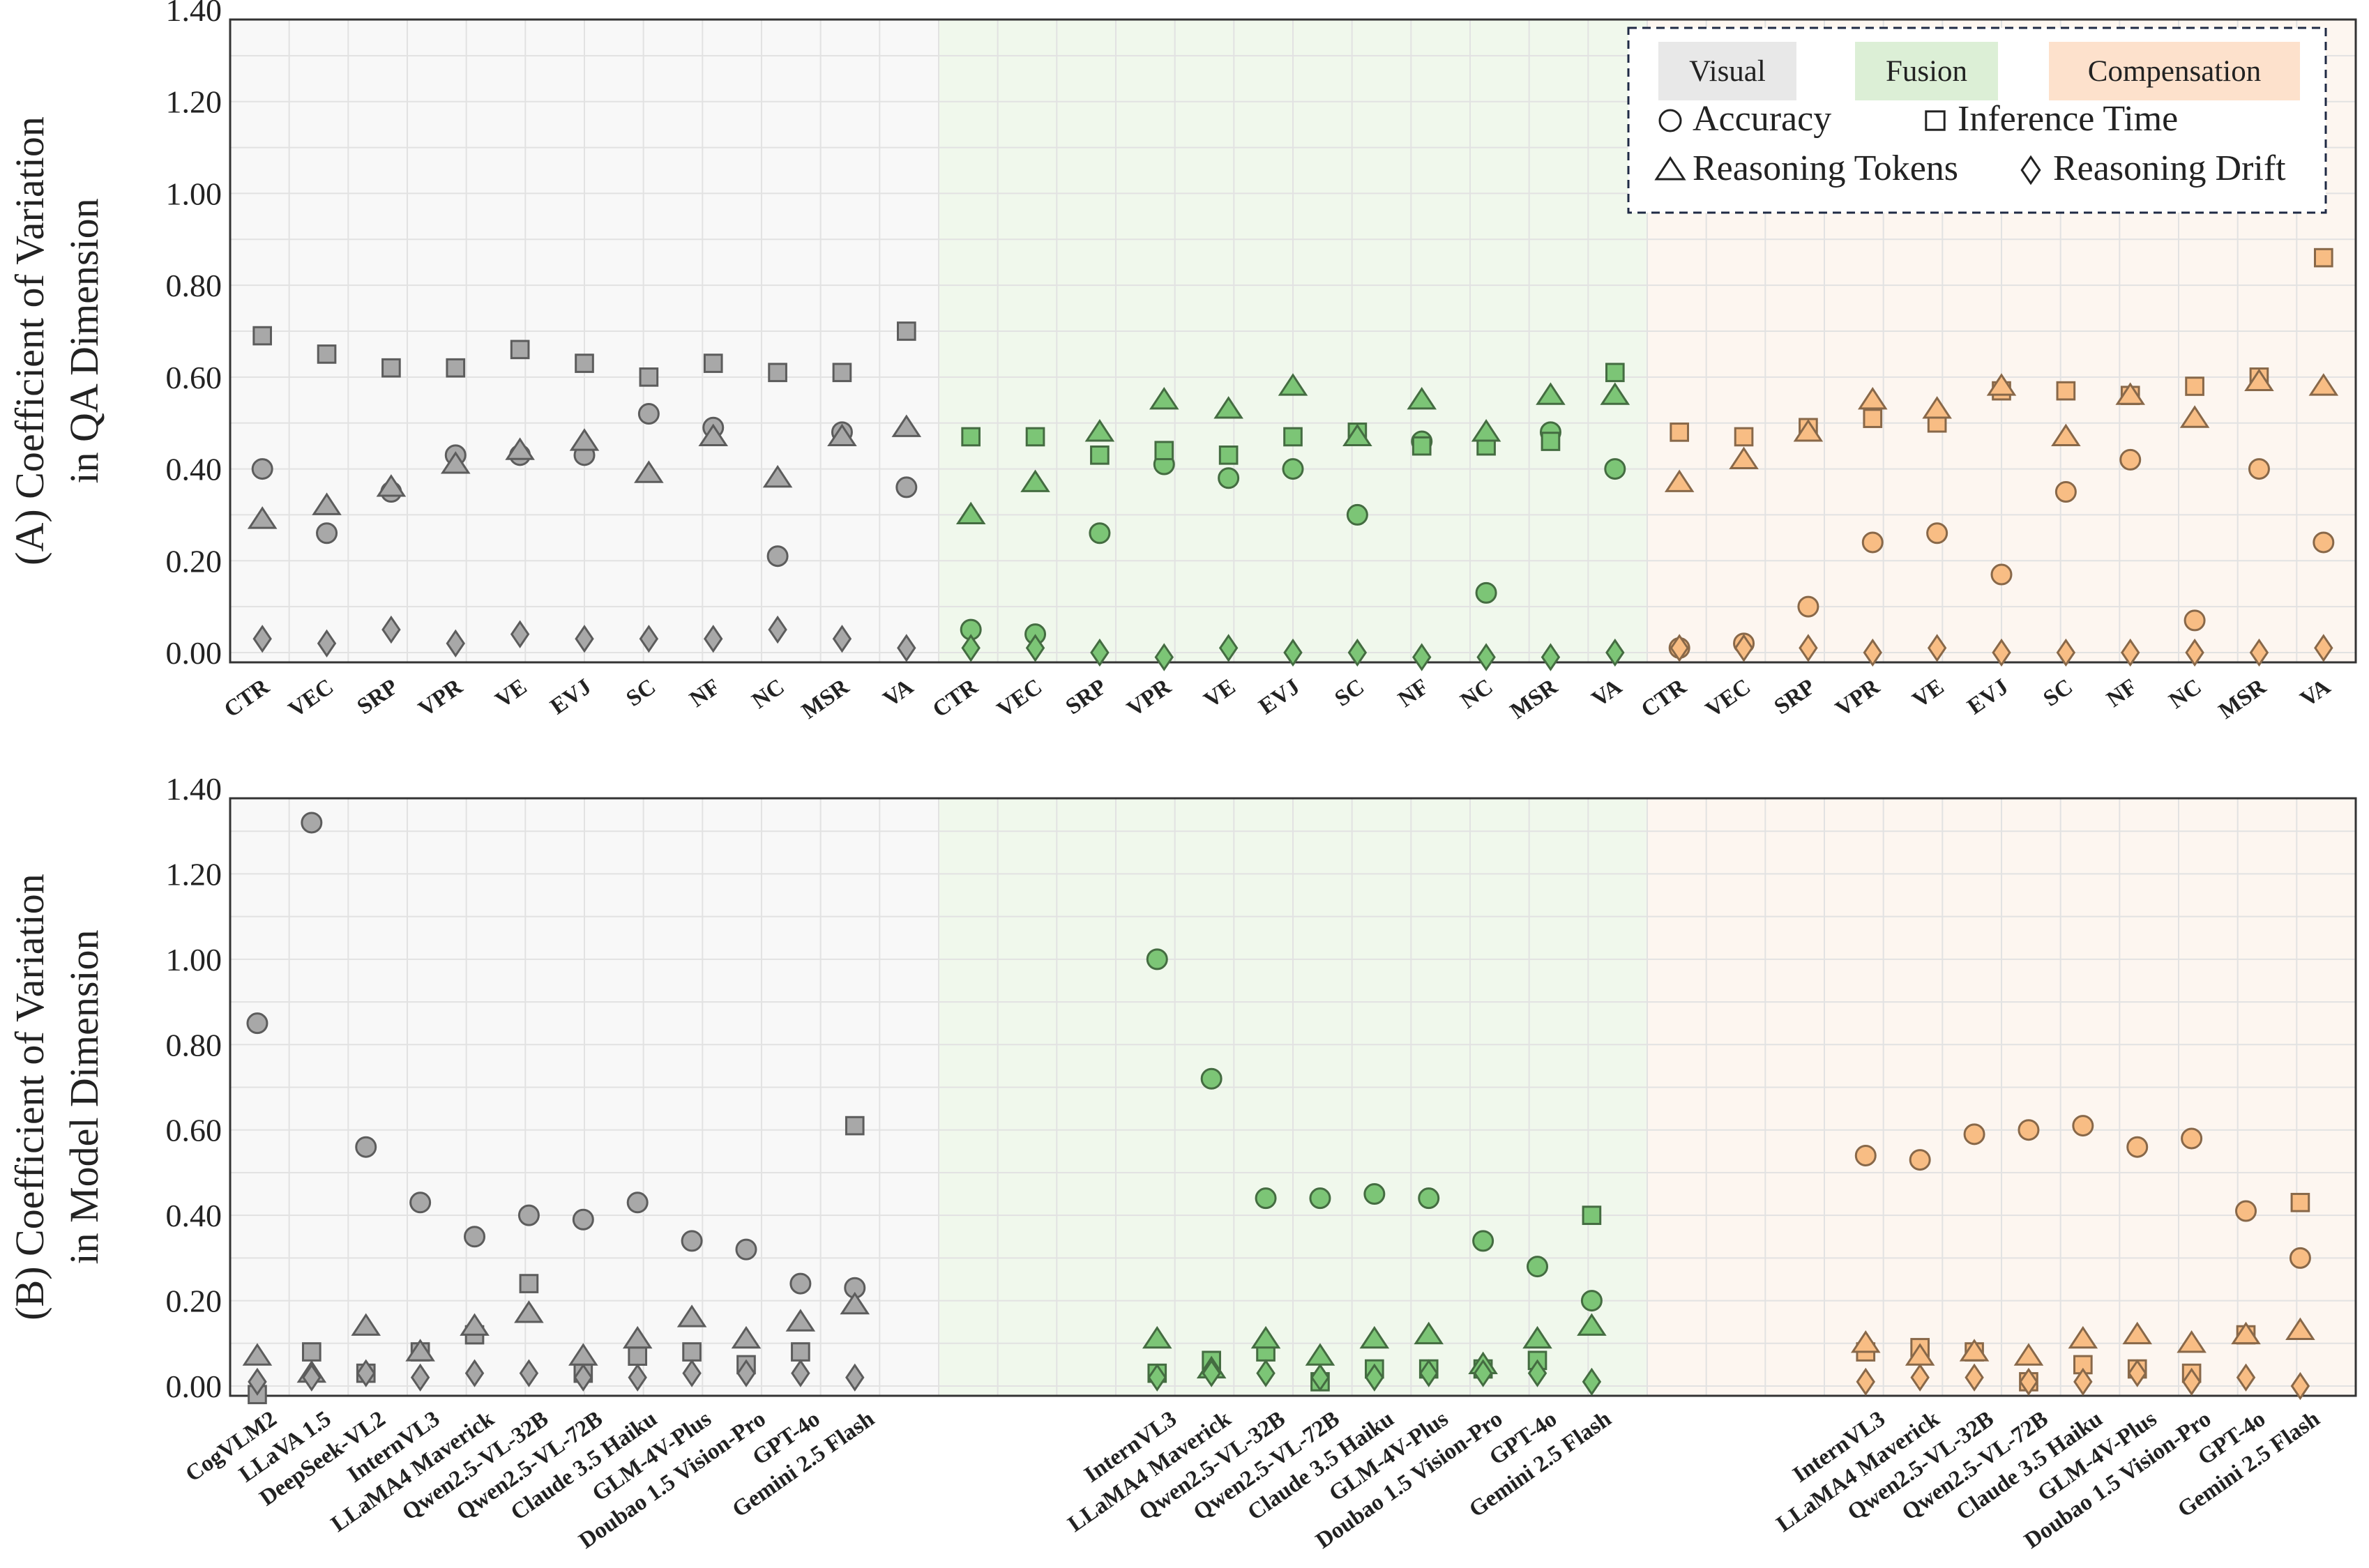  I want to click on legend-square-icon, so click(1935, 120).